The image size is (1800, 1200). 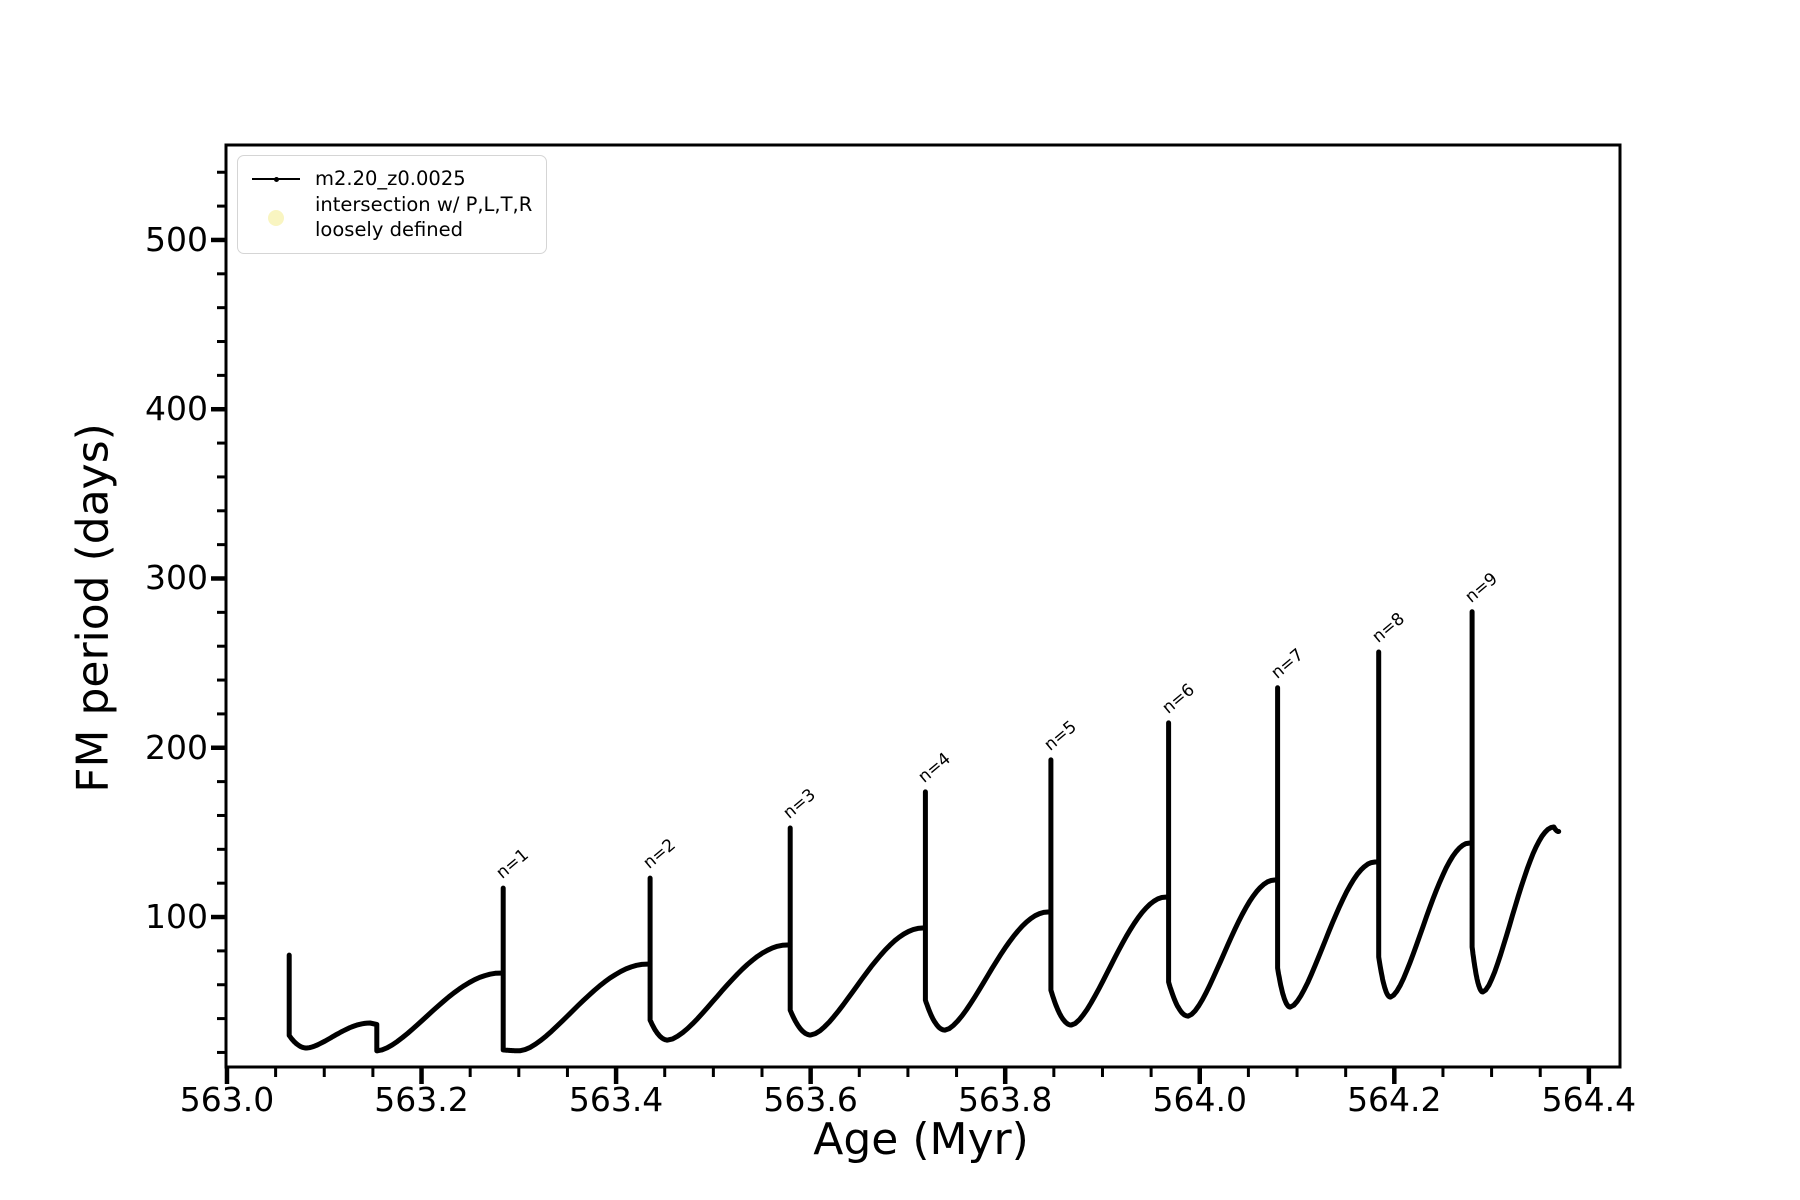 I want to click on legend-entry-series: m2.20_z0.0025, so click(x=391, y=179).